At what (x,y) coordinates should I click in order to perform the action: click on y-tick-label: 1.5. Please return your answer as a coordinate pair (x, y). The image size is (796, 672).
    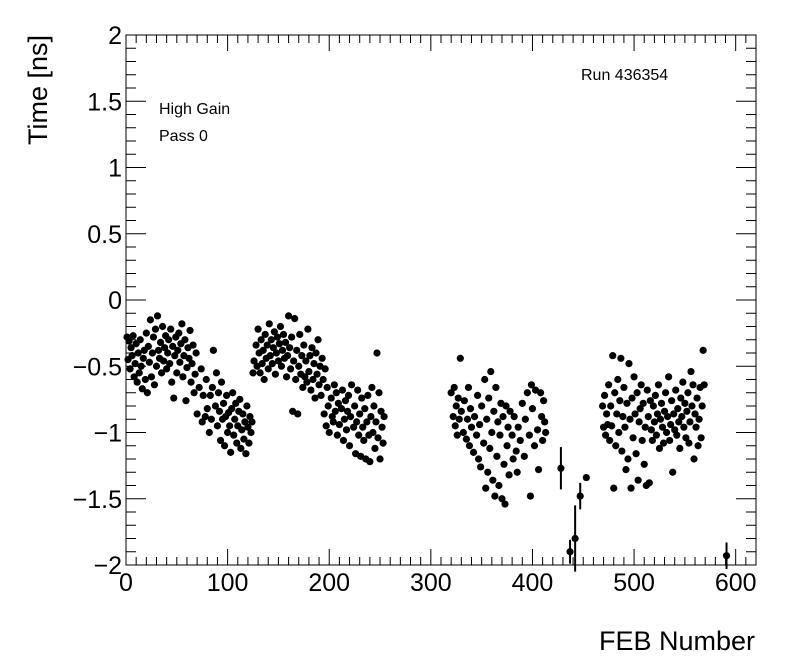
    Looking at the image, I should click on (104, 102).